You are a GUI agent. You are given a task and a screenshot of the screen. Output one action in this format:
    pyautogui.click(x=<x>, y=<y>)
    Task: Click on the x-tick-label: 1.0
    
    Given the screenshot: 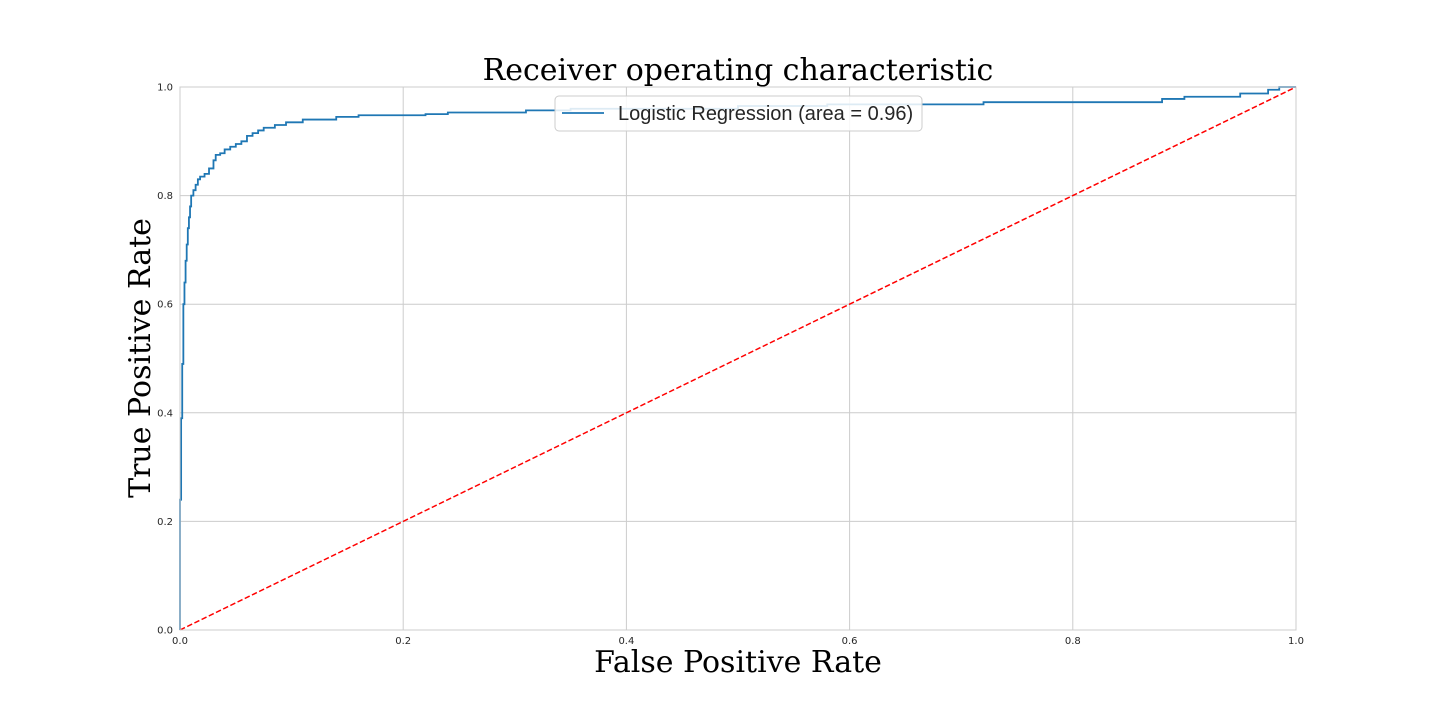 What is the action you would take?
    pyautogui.click(x=1296, y=641)
    